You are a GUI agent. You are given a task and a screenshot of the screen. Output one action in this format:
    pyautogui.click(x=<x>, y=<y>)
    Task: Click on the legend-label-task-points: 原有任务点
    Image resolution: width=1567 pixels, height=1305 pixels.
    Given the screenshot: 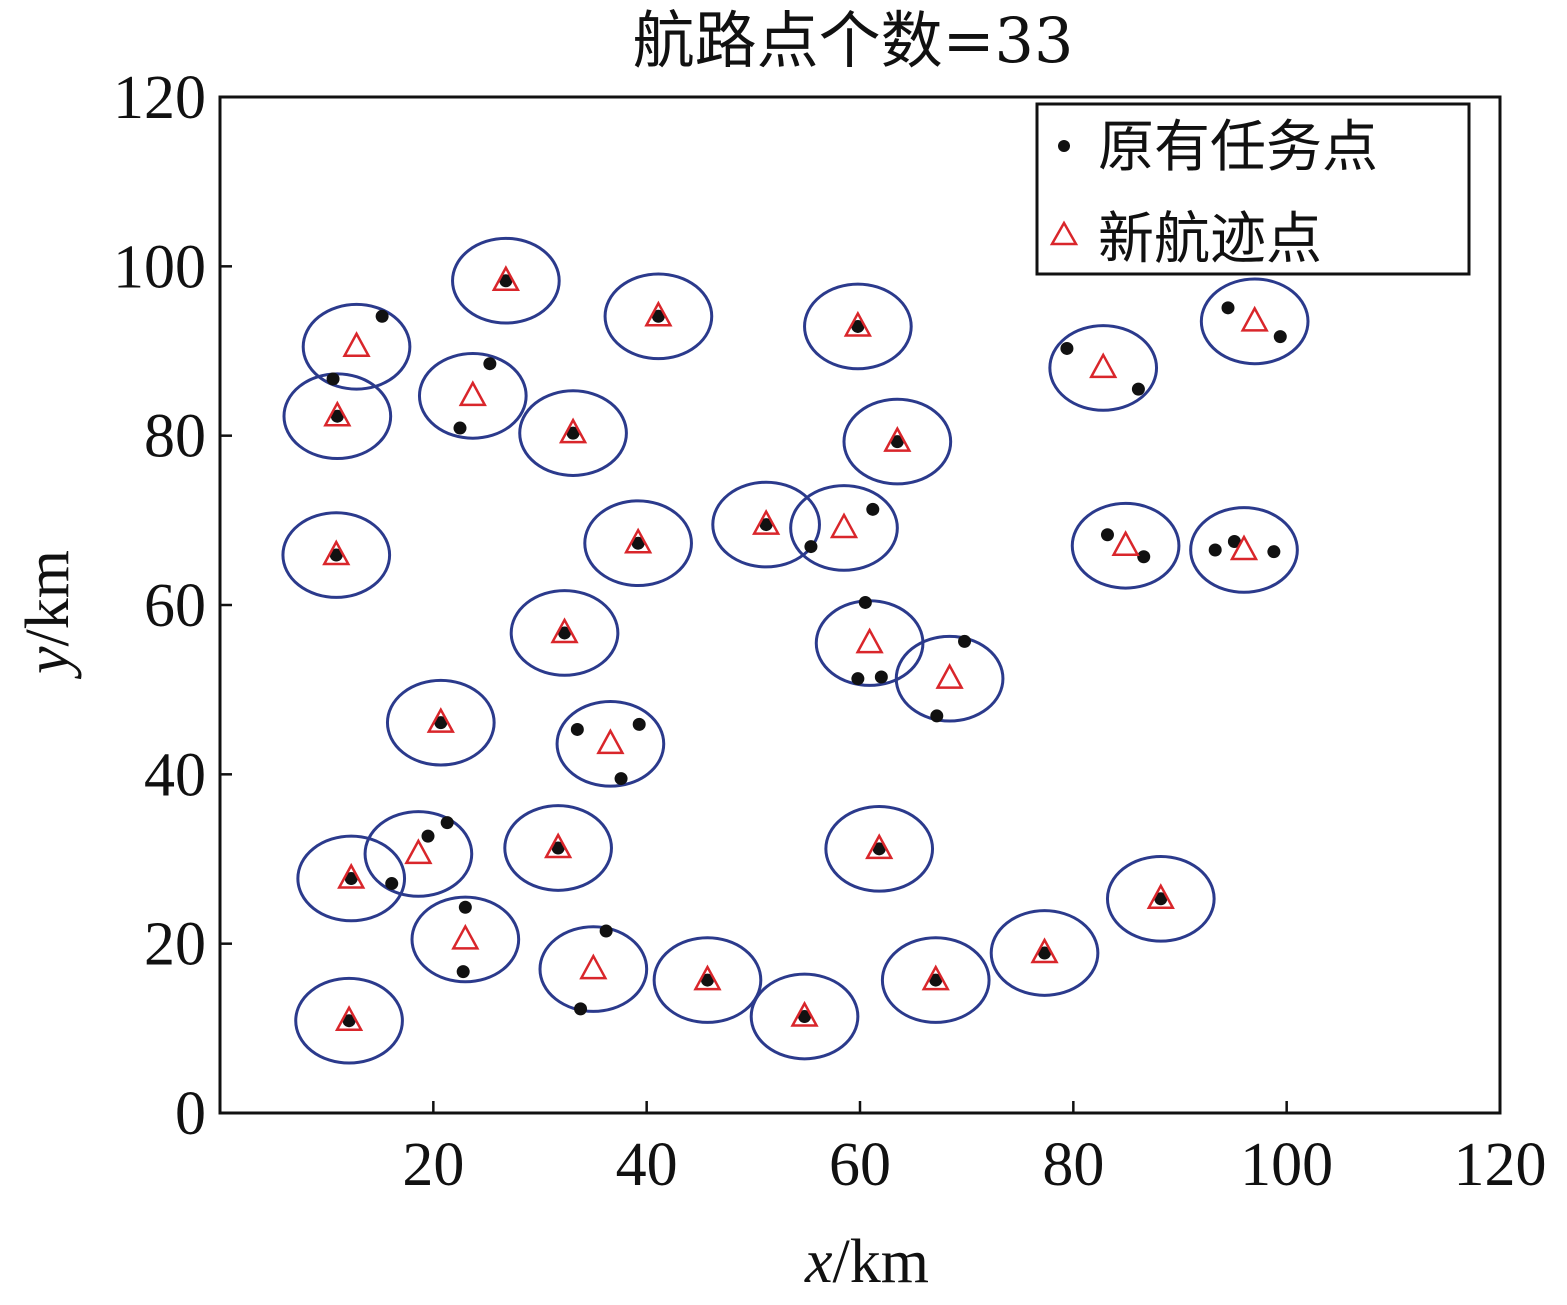 What is the action you would take?
    pyautogui.click(x=1238, y=147)
    